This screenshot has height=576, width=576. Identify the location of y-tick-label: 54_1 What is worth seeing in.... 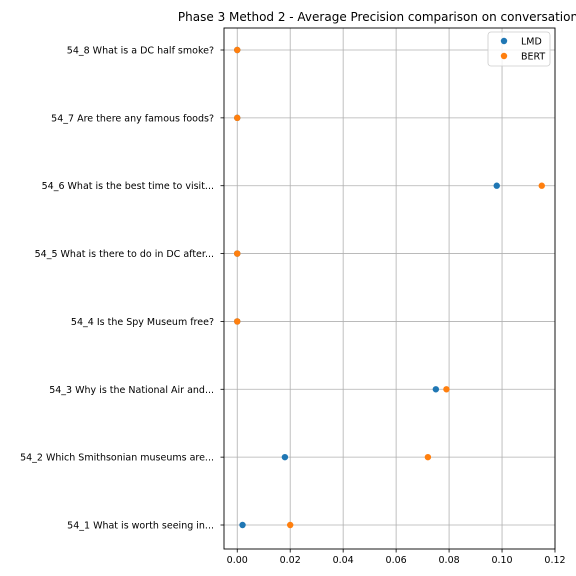
(140, 526).